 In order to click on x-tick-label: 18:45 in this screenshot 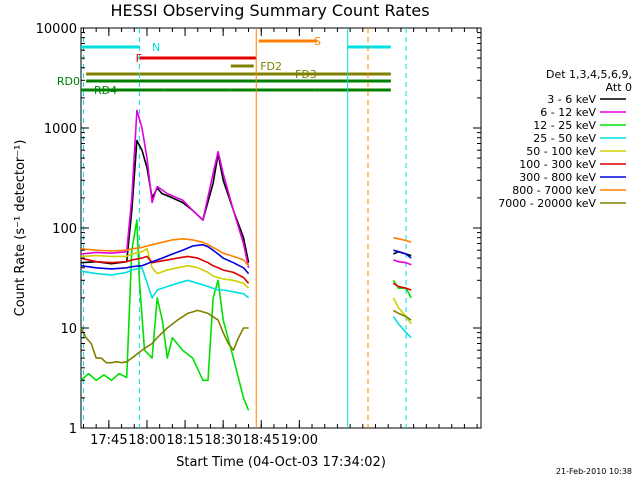, I will do `click(261, 440)`.